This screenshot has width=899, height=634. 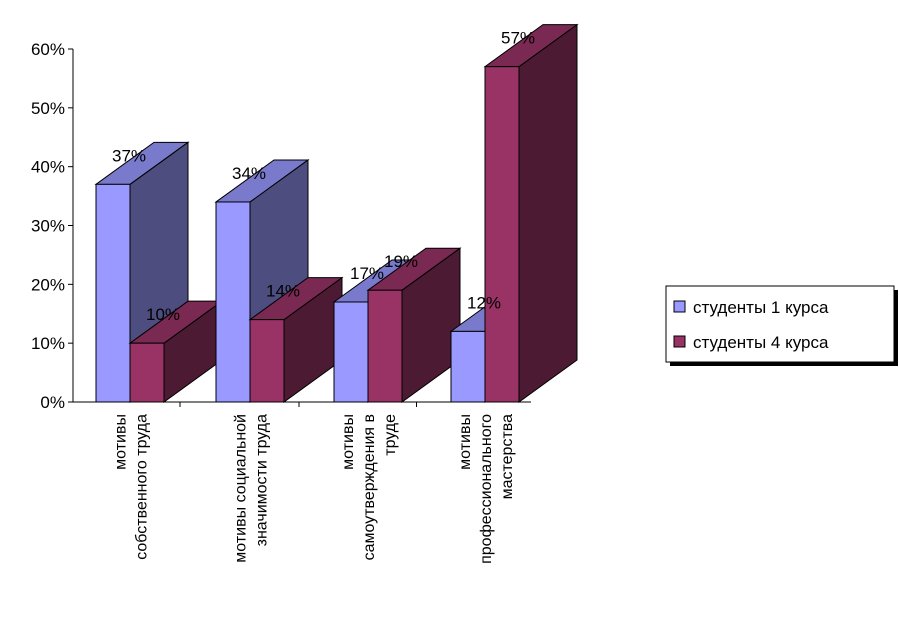 I want to click on bar-side-face, so click(x=548, y=213).